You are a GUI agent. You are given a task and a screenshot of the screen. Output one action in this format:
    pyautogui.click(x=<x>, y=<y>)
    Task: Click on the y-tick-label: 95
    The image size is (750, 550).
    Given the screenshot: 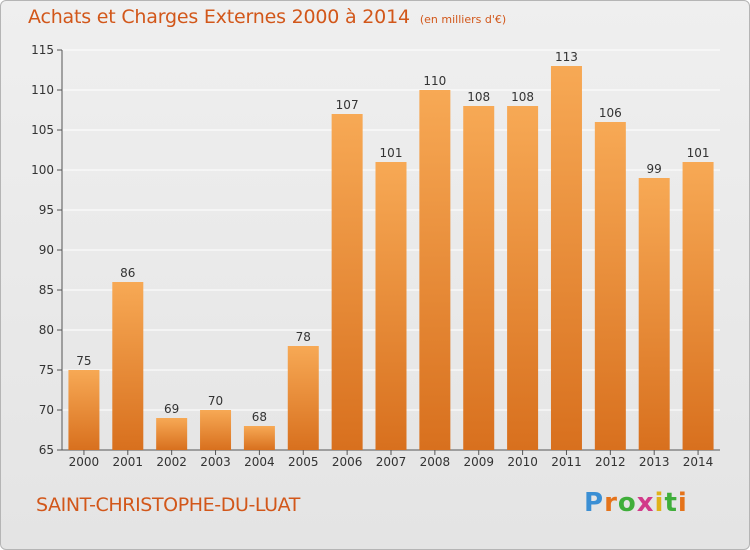 What is the action you would take?
    pyautogui.click(x=46, y=210)
    